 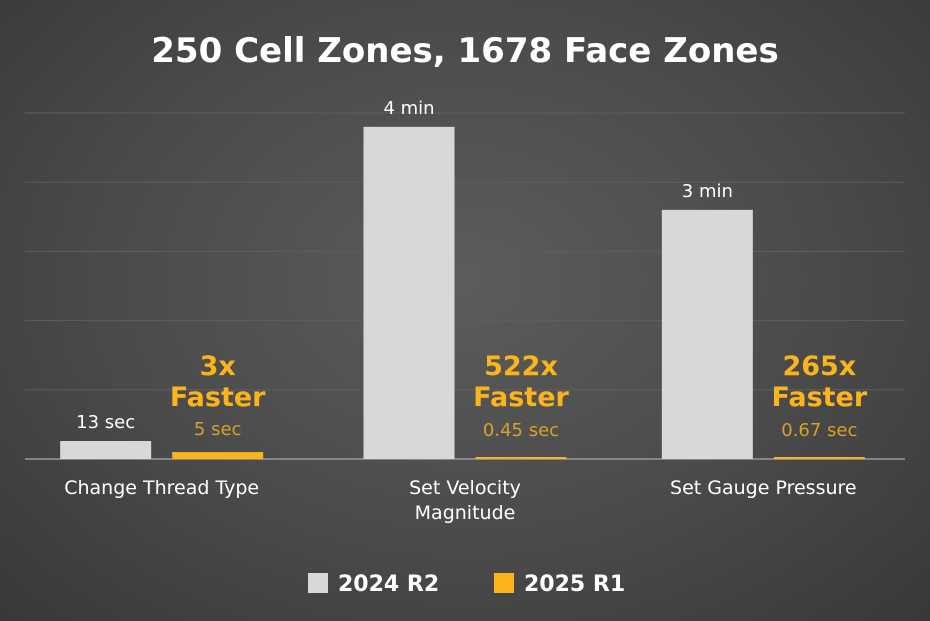 I want to click on category-label: Magnitude, so click(x=465, y=513).